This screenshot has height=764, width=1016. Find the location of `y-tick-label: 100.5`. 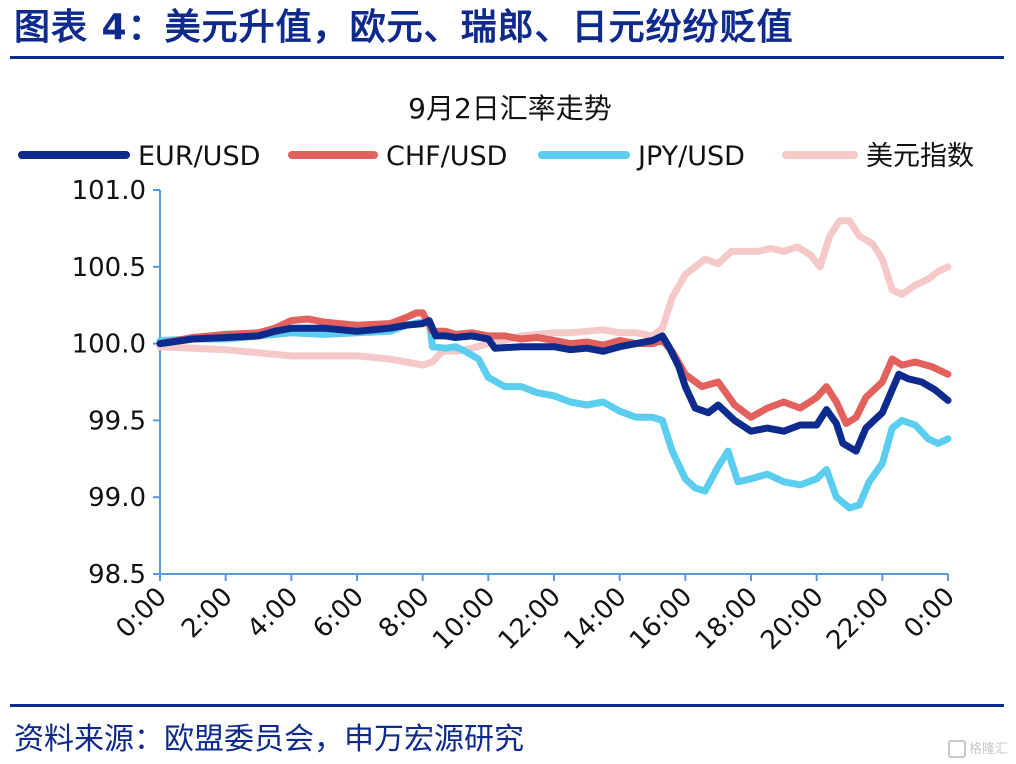

y-tick-label: 100.5 is located at coordinates (109, 268).